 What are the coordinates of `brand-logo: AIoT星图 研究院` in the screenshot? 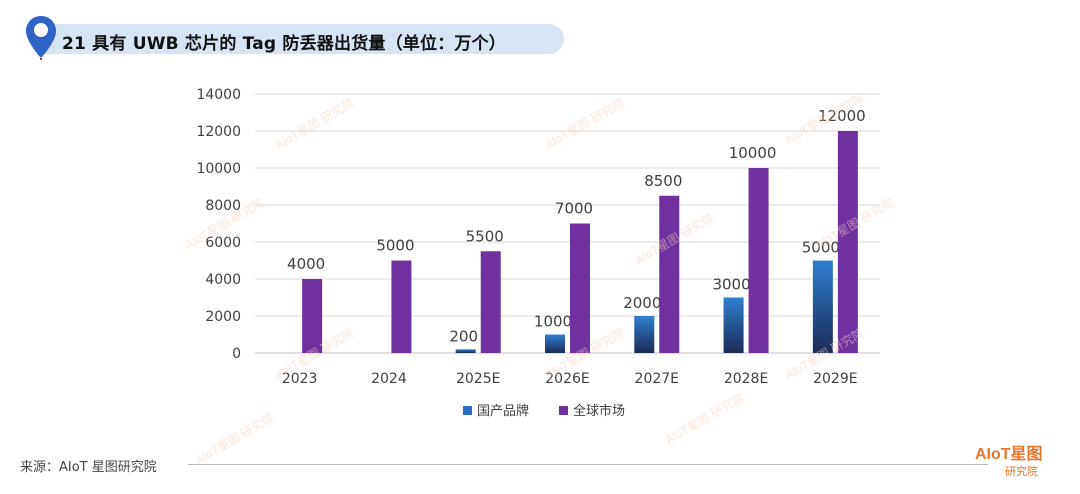 It's located at (1025, 463).